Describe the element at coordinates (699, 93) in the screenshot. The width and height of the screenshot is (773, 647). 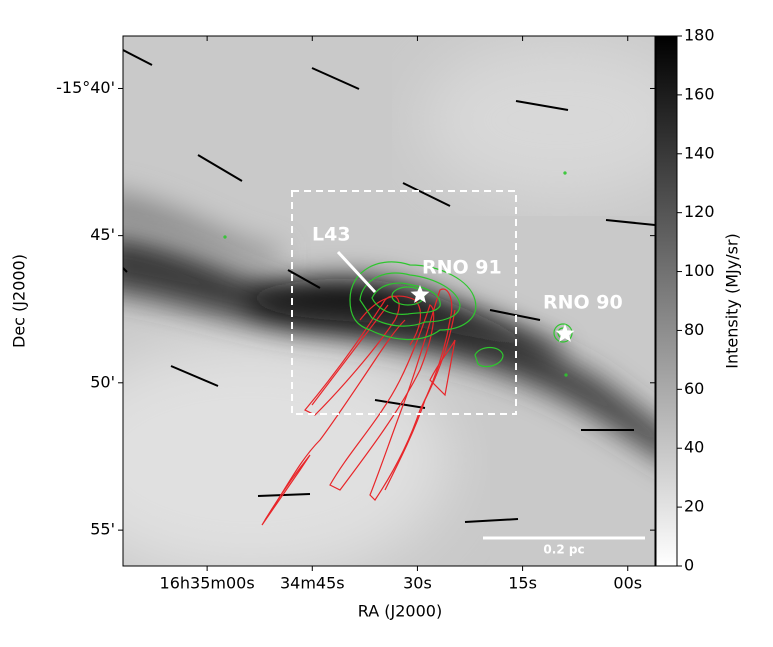
I see `colorbar-tick-label: 160` at that location.